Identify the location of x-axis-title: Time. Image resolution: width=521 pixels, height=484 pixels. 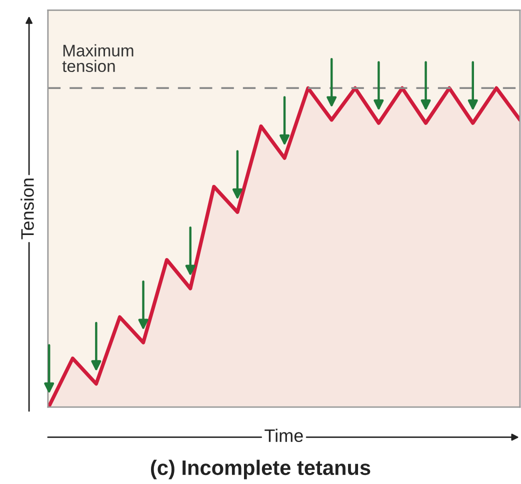
(283, 435).